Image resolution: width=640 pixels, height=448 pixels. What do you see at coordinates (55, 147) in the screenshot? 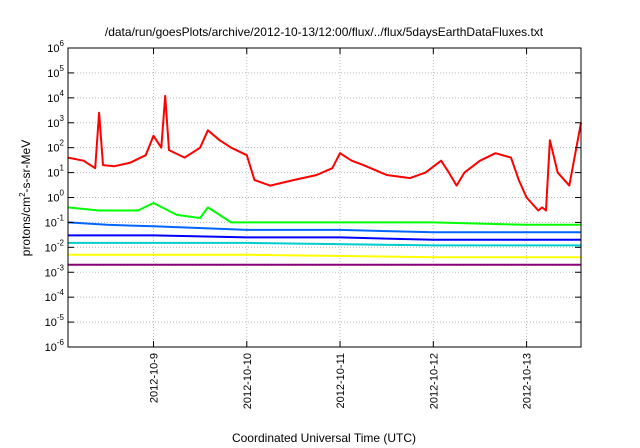
I see `y-tick-label: 10²` at bounding box center [55, 147].